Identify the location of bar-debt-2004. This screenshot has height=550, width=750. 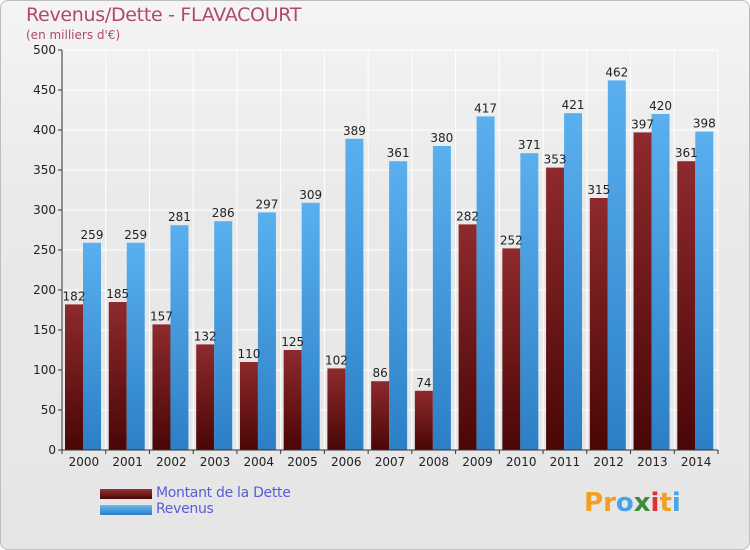
(248, 406).